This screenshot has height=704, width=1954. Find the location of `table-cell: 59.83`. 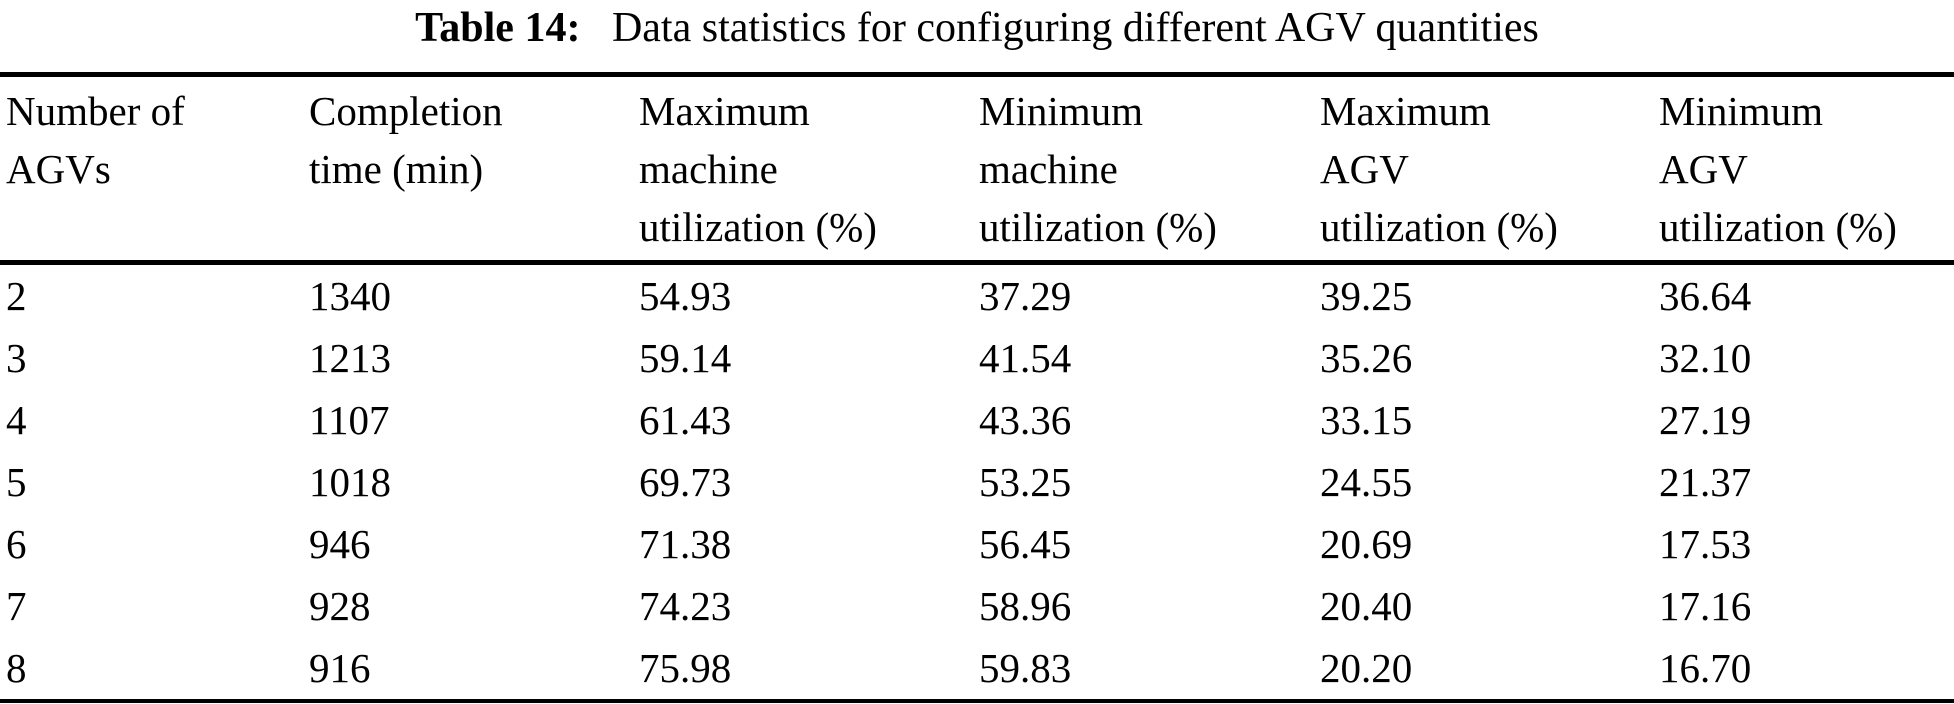

table-cell: 59.83 is located at coordinates (1025, 668).